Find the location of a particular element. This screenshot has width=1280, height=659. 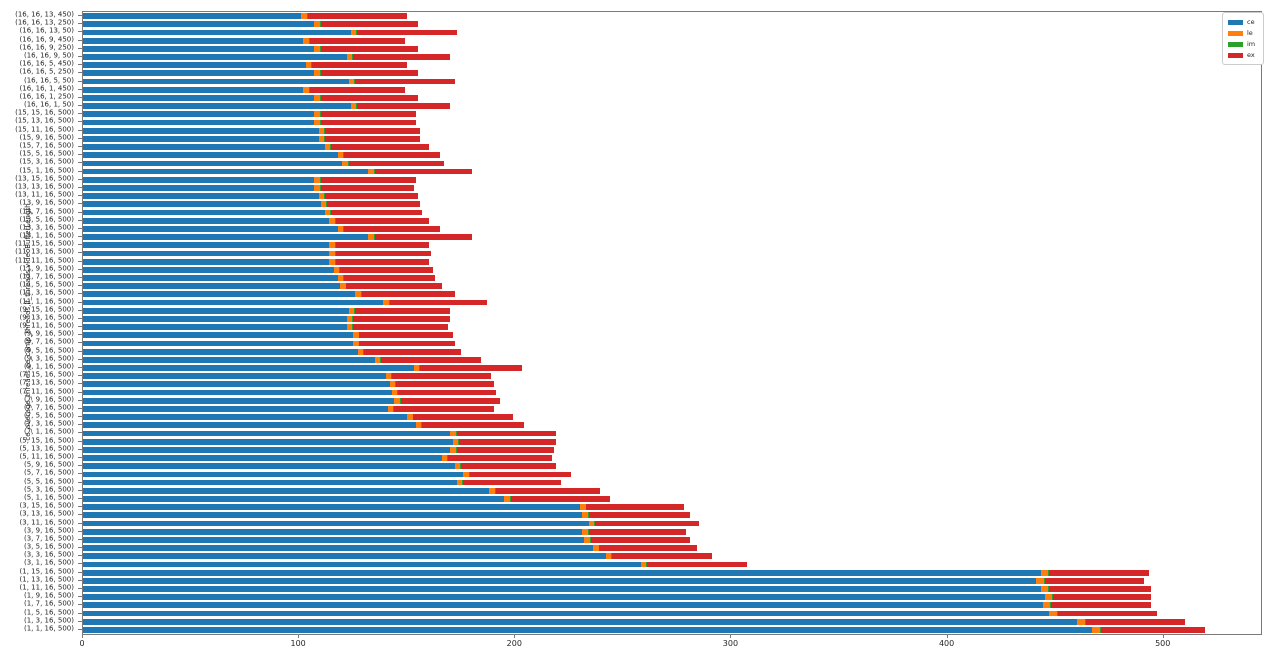

y-tick-label: (13, 3, 16, 500) is located at coordinates (46, 227).